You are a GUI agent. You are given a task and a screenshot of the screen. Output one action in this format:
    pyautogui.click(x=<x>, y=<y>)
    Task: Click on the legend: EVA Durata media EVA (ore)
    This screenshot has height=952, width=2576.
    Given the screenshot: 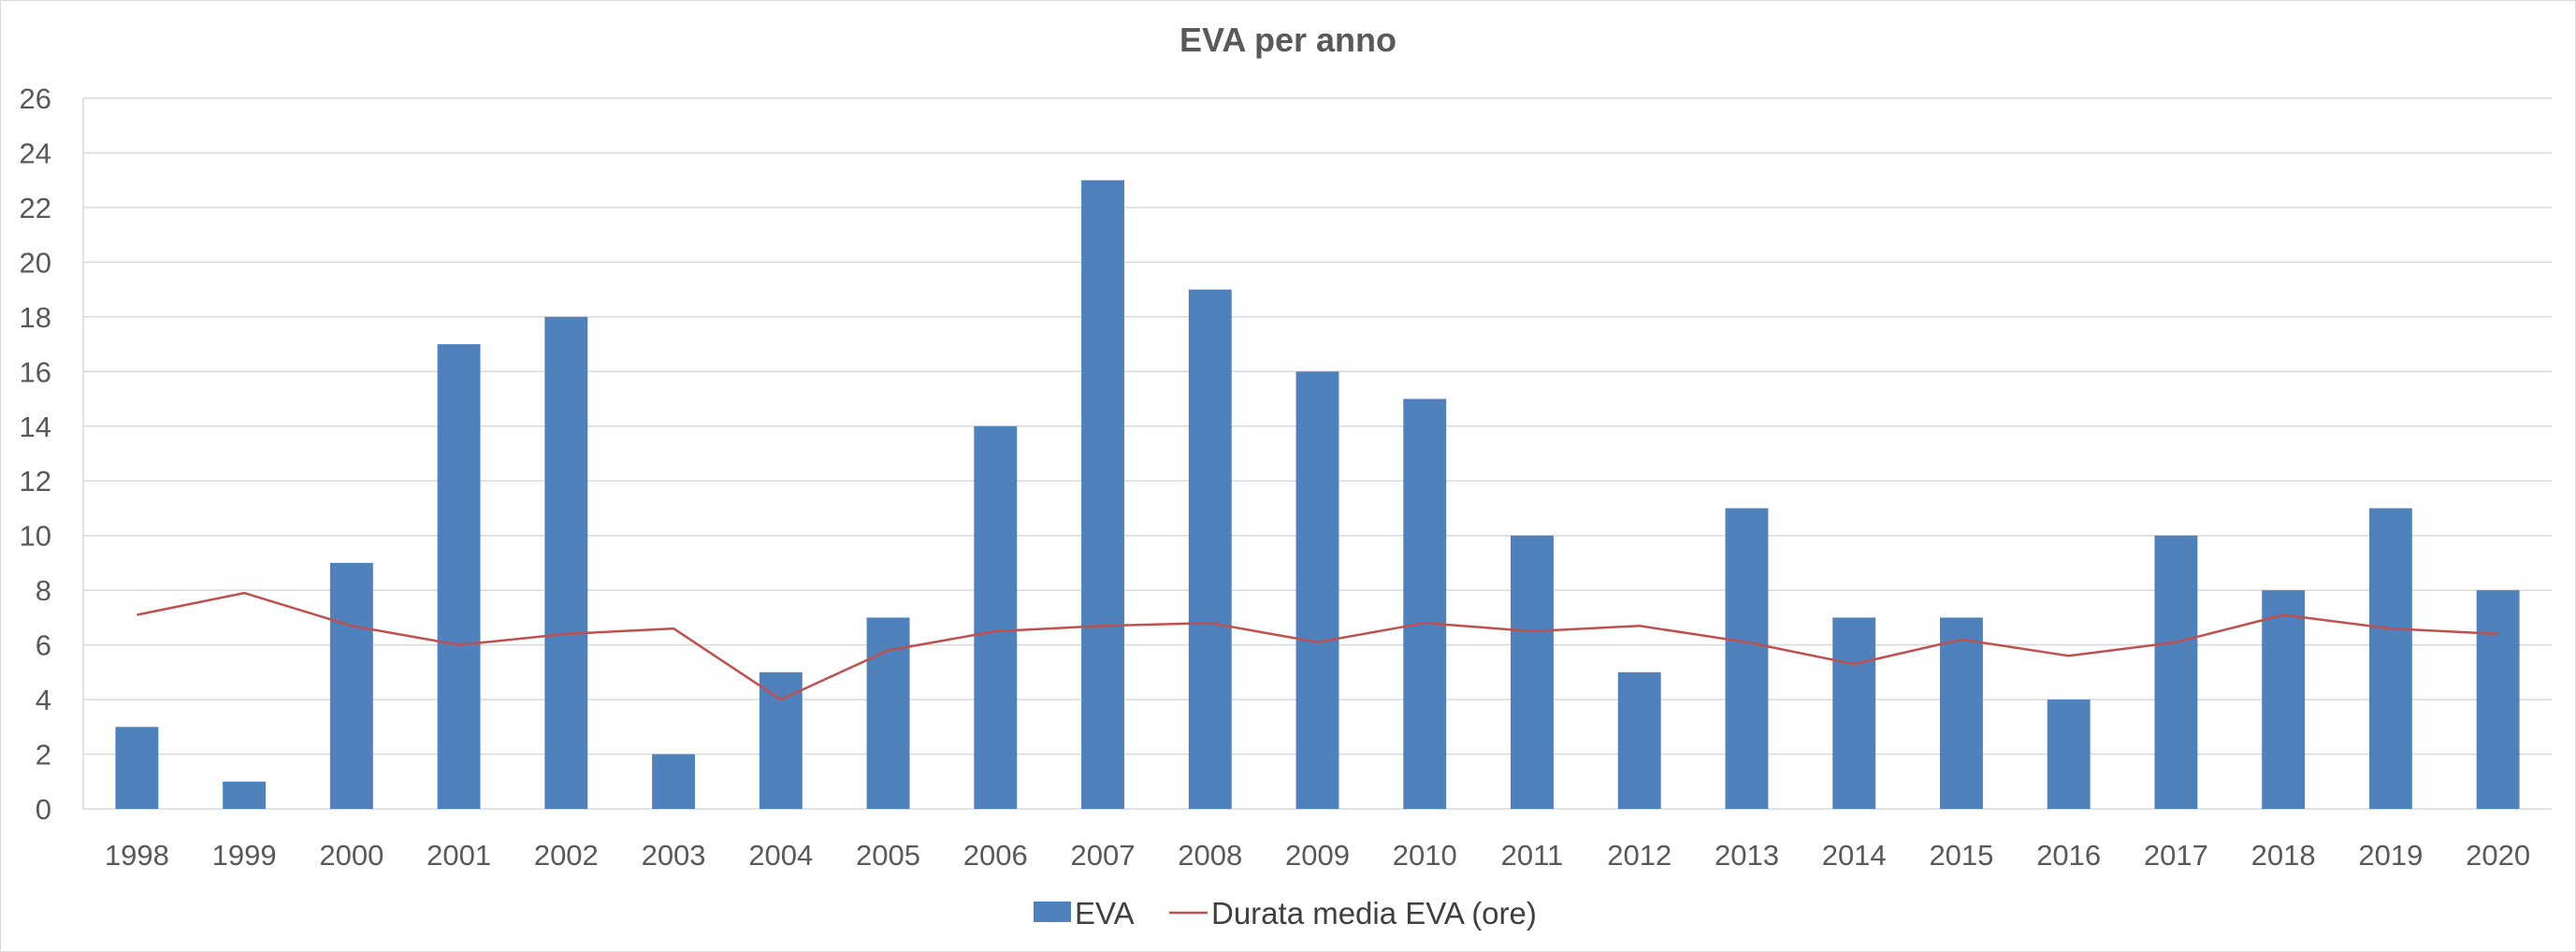 What is the action you would take?
    pyautogui.click(x=1286, y=913)
    